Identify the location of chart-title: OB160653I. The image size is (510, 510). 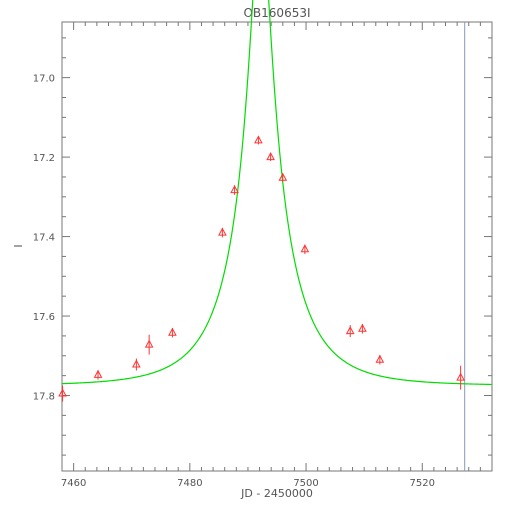
(276, 13).